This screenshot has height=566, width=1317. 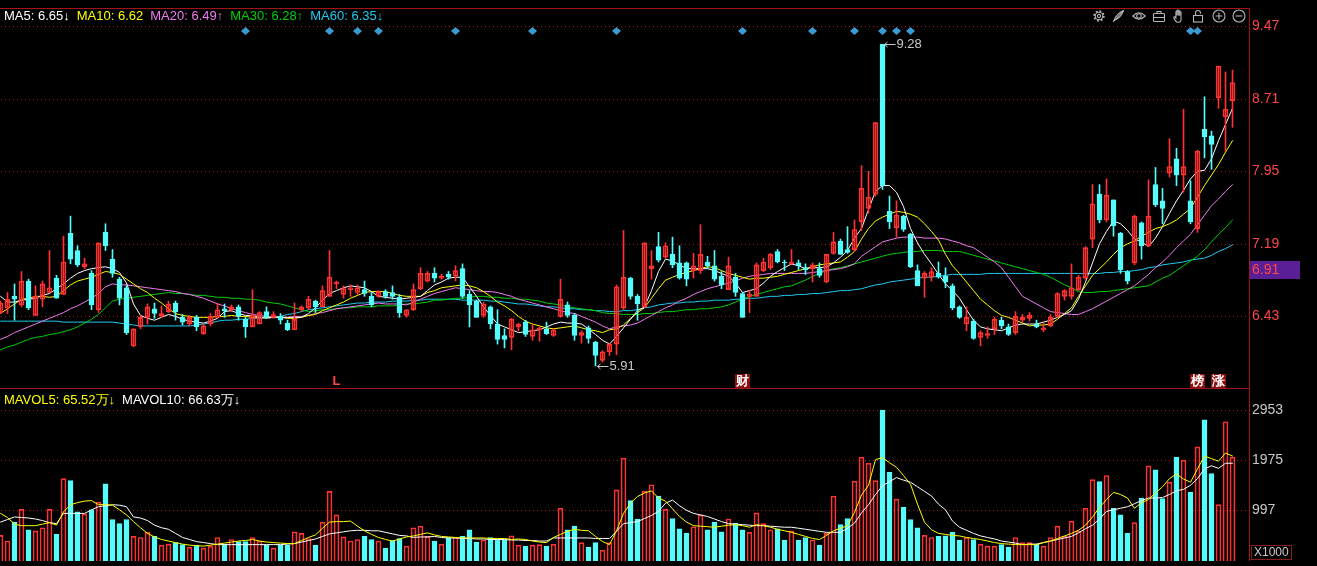 I want to click on y-tick-label: 9.47, so click(x=1266, y=25).